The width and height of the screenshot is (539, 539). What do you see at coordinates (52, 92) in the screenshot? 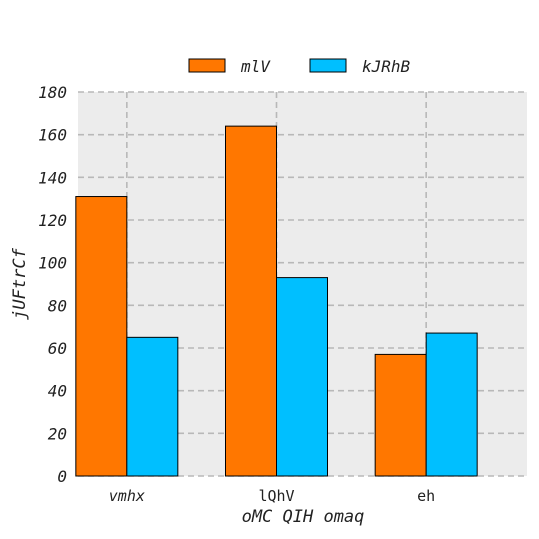
I see `y-tick-label: 180` at bounding box center [52, 92].